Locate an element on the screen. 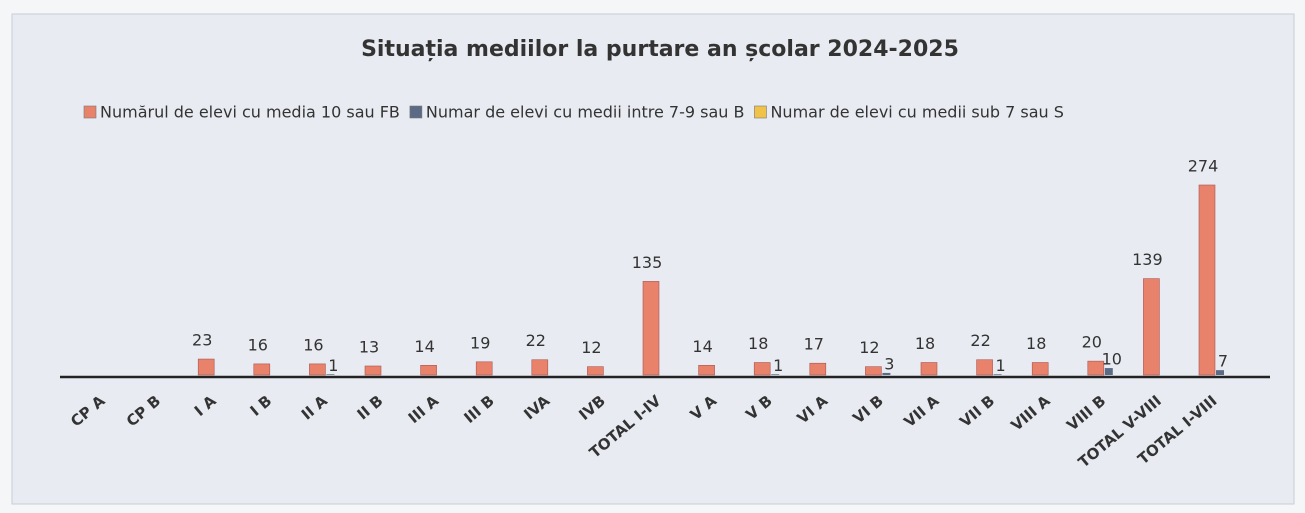 The height and width of the screenshot is (513, 1305). data-label: 139 is located at coordinates (1147, 259).